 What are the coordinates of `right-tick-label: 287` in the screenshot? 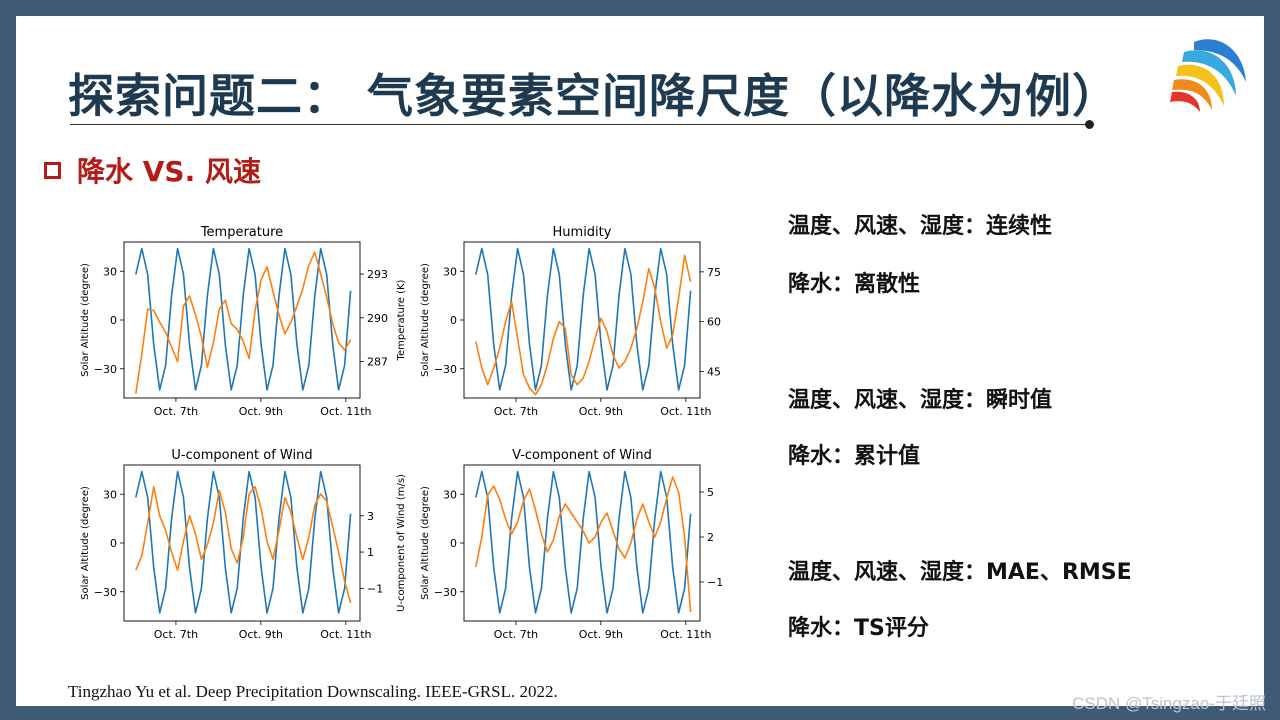 It's located at (377, 362).